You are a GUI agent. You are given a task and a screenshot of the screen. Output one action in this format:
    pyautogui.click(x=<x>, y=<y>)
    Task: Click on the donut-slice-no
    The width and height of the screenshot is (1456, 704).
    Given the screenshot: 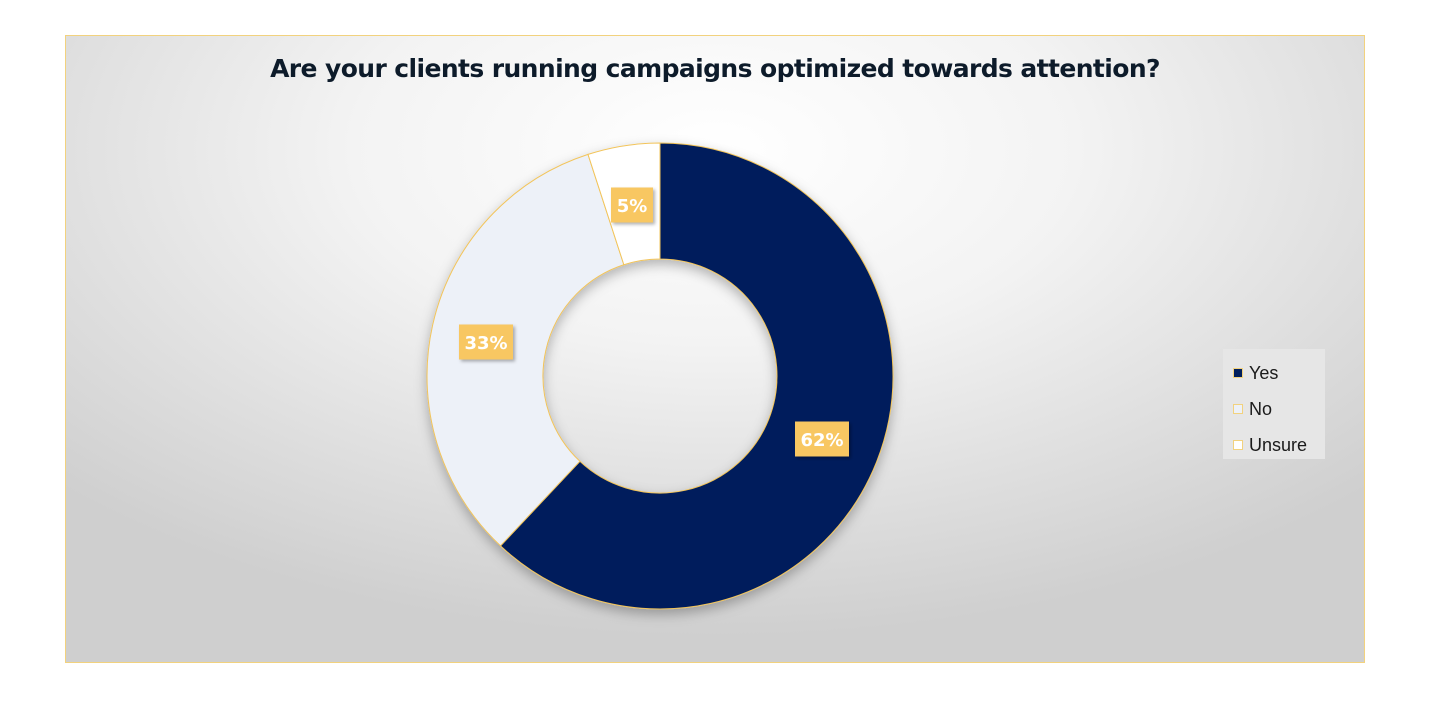 What is the action you would take?
    pyautogui.click(x=525, y=350)
    